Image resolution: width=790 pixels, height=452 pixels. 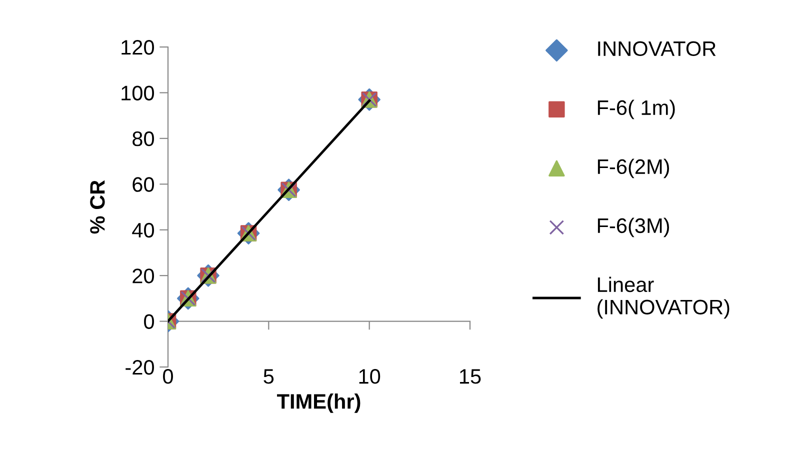 What do you see at coordinates (97, 207) in the screenshot?
I see `y-axis-title: % CR` at bounding box center [97, 207].